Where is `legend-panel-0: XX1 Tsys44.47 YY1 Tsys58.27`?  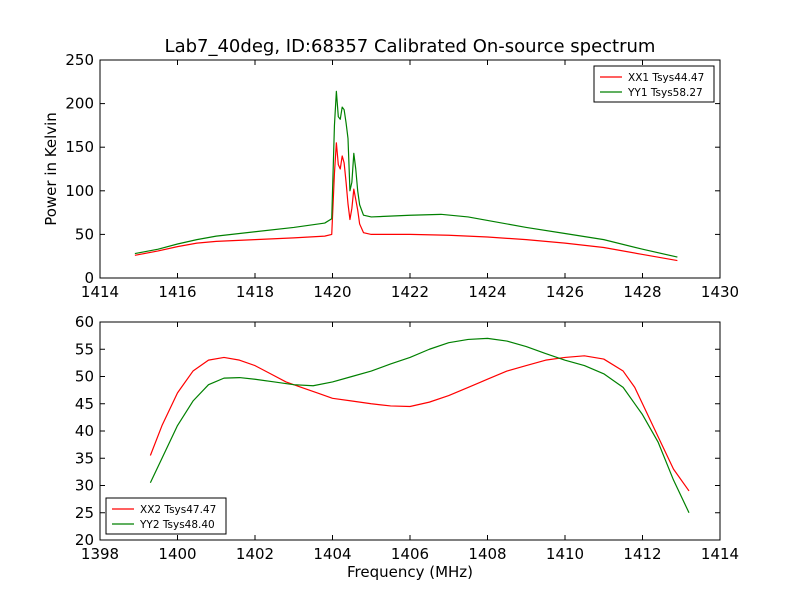 legend-panel-0: XX1 Tsys44.47 YY1 Tsys58.27 is located at coordinates (654, 84).